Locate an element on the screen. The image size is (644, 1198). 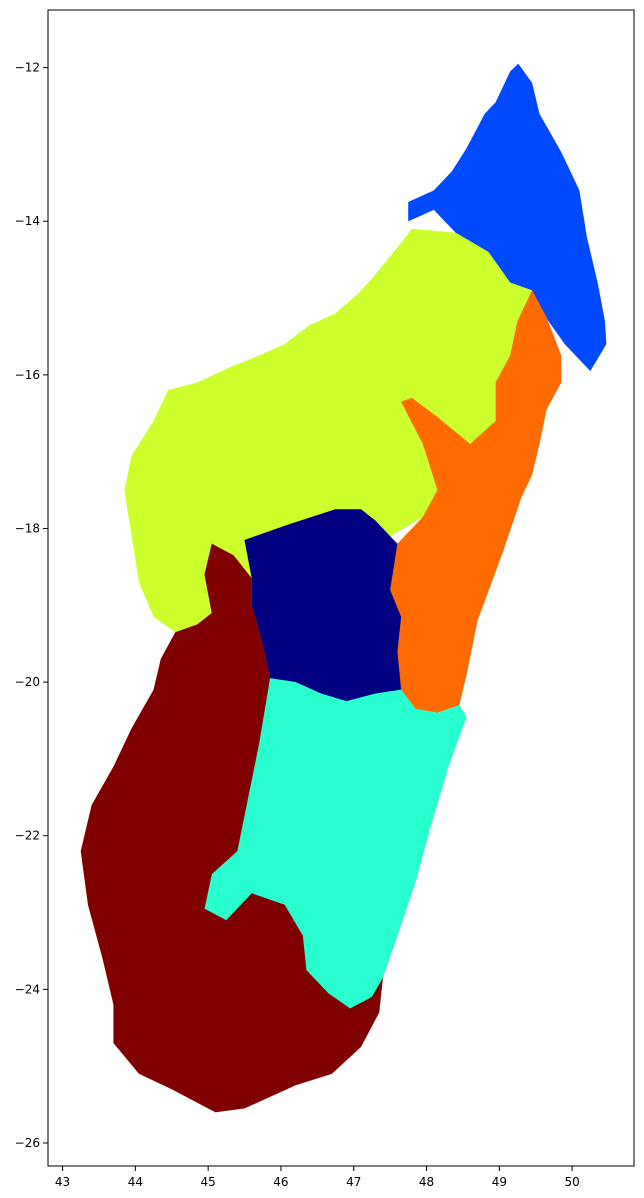
y-tick-label: −22 is located at coordinates (27, 836).